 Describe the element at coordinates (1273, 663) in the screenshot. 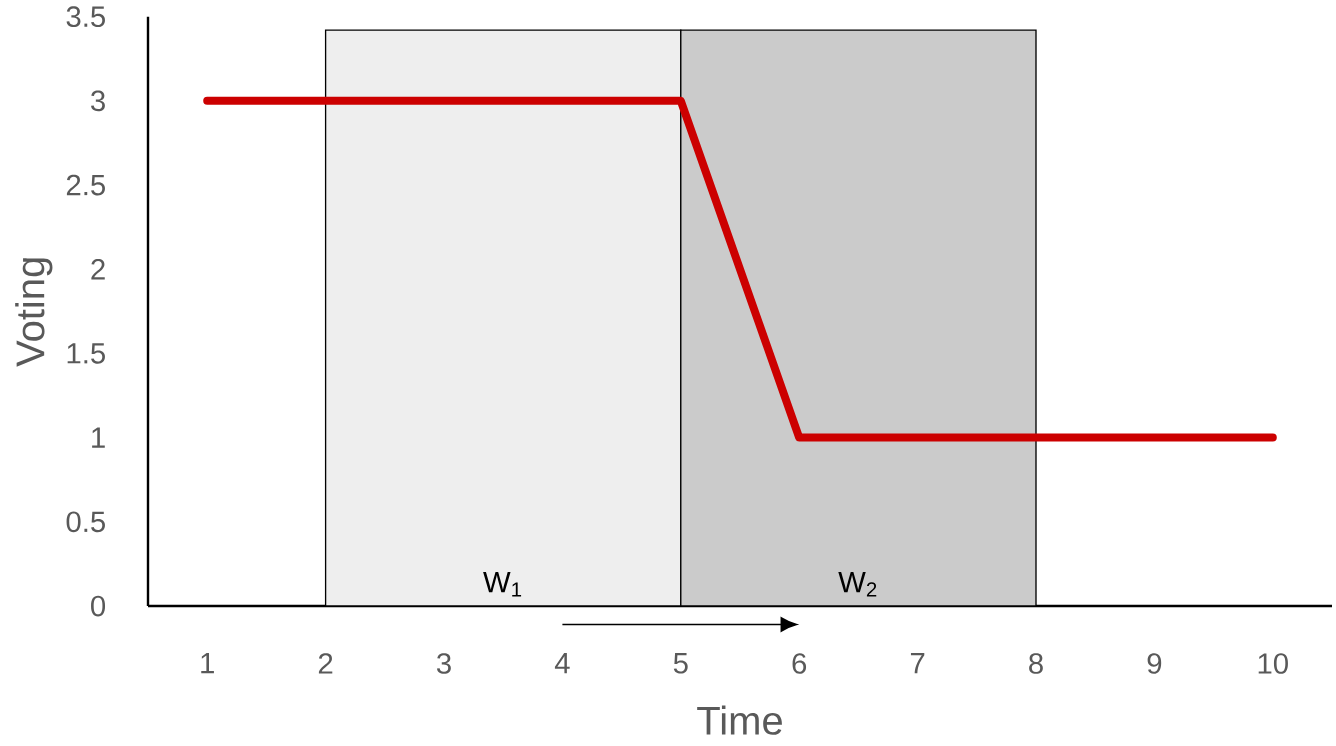

I see `x-tick-label: 10` at that location.